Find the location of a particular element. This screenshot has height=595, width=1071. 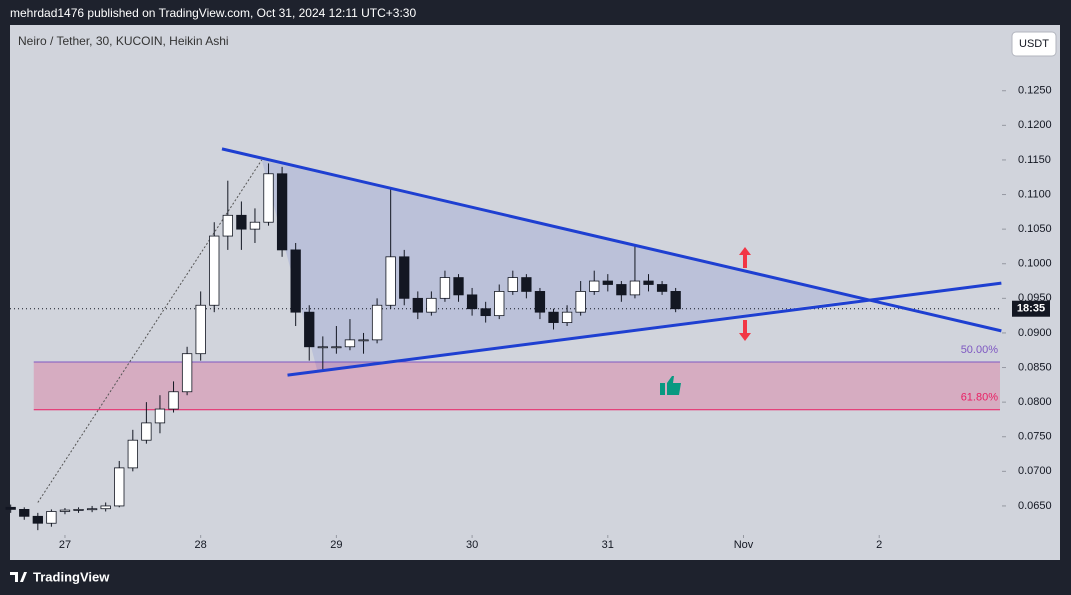

y-tick-label: 0.0750 is located at coordinates (1035, 437).